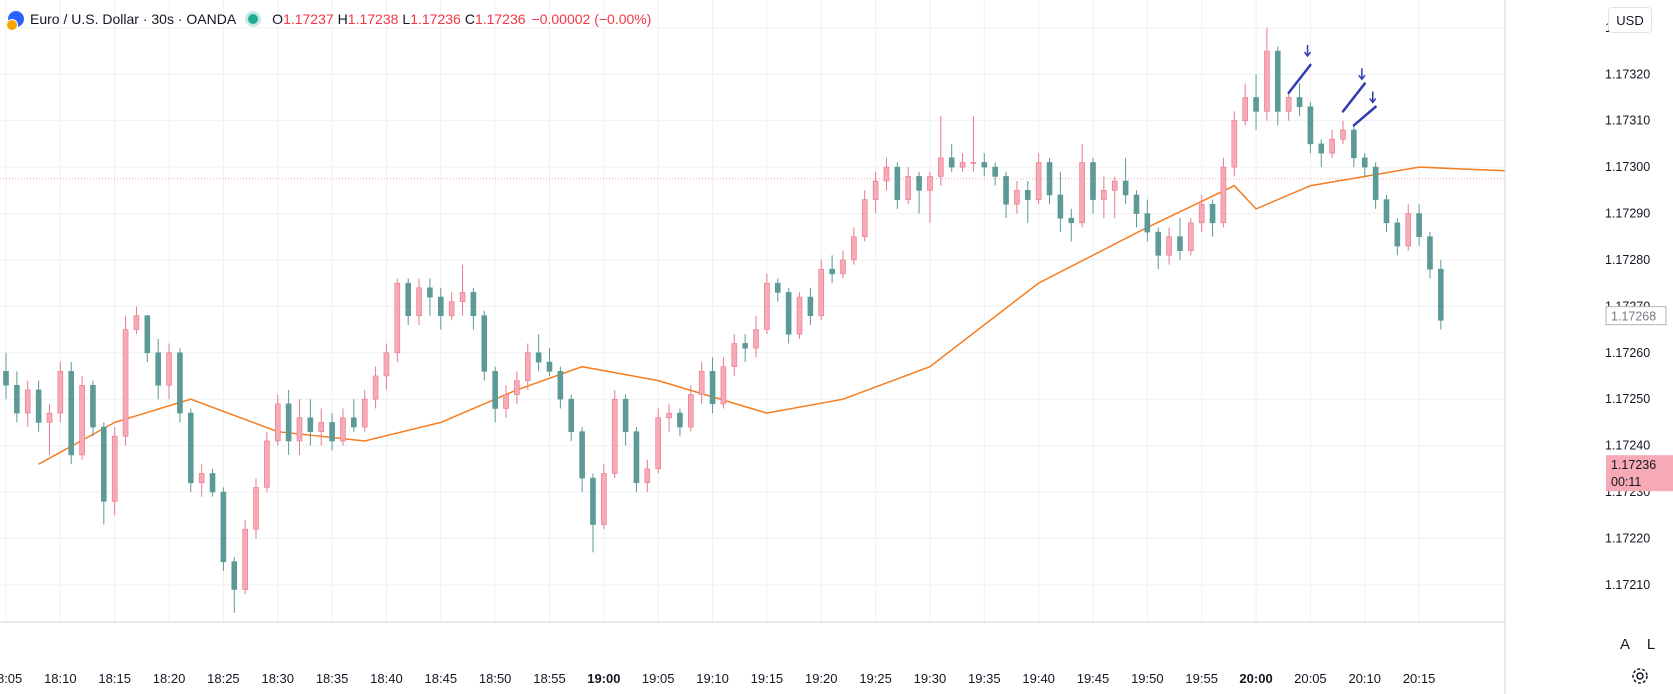 This screenshot has width=1673, height=694. What do you see at coordinates (1640, 676) in the screenshot?
I see `gear-icon` at bounding box center [1640, 676].